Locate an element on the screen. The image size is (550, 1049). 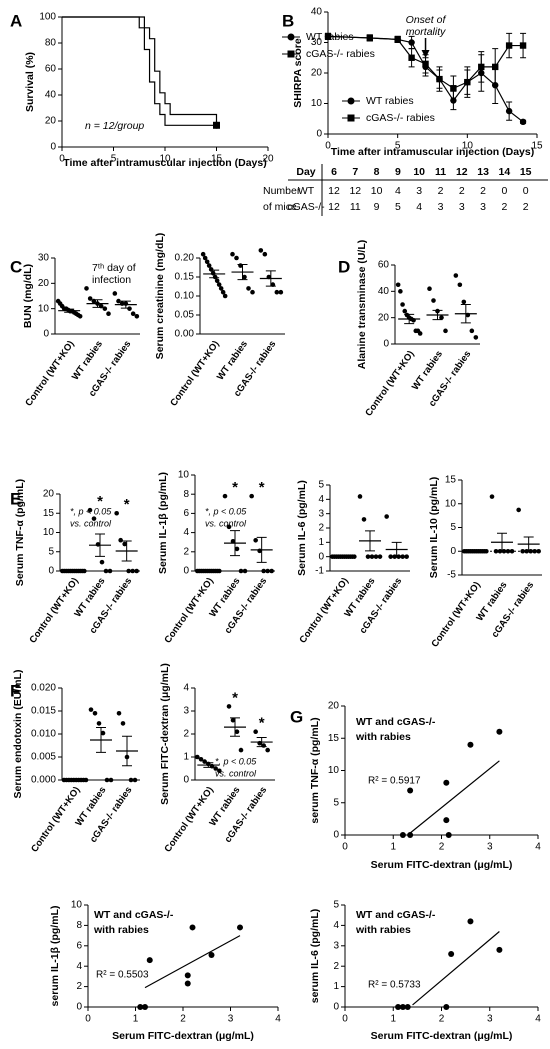
y-tick-label: 60 is located at coordinates (51, 69).